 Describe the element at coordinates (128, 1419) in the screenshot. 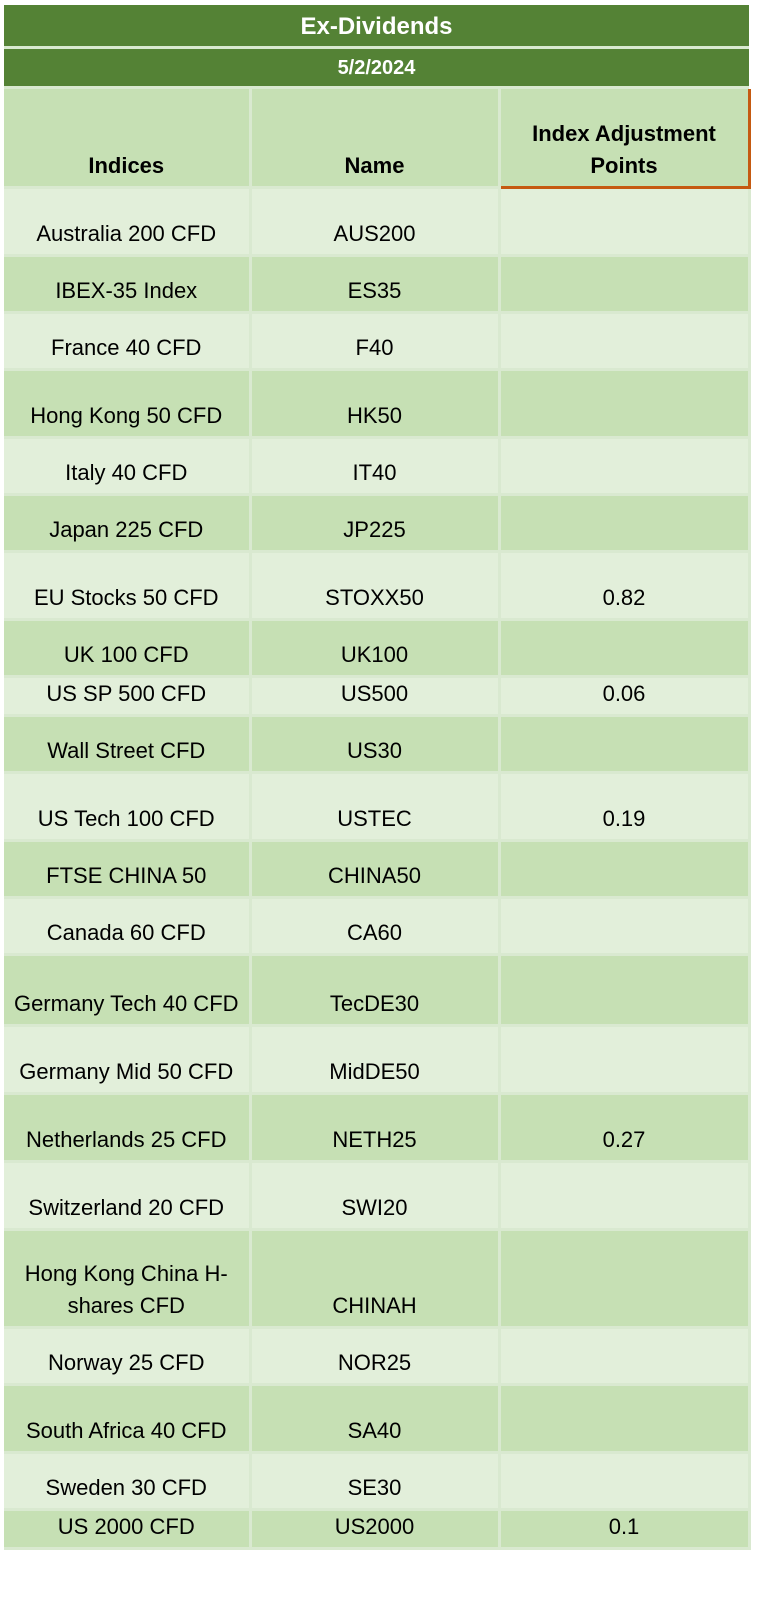

I see `index-cell: South Africa 40 CFD` at that location.